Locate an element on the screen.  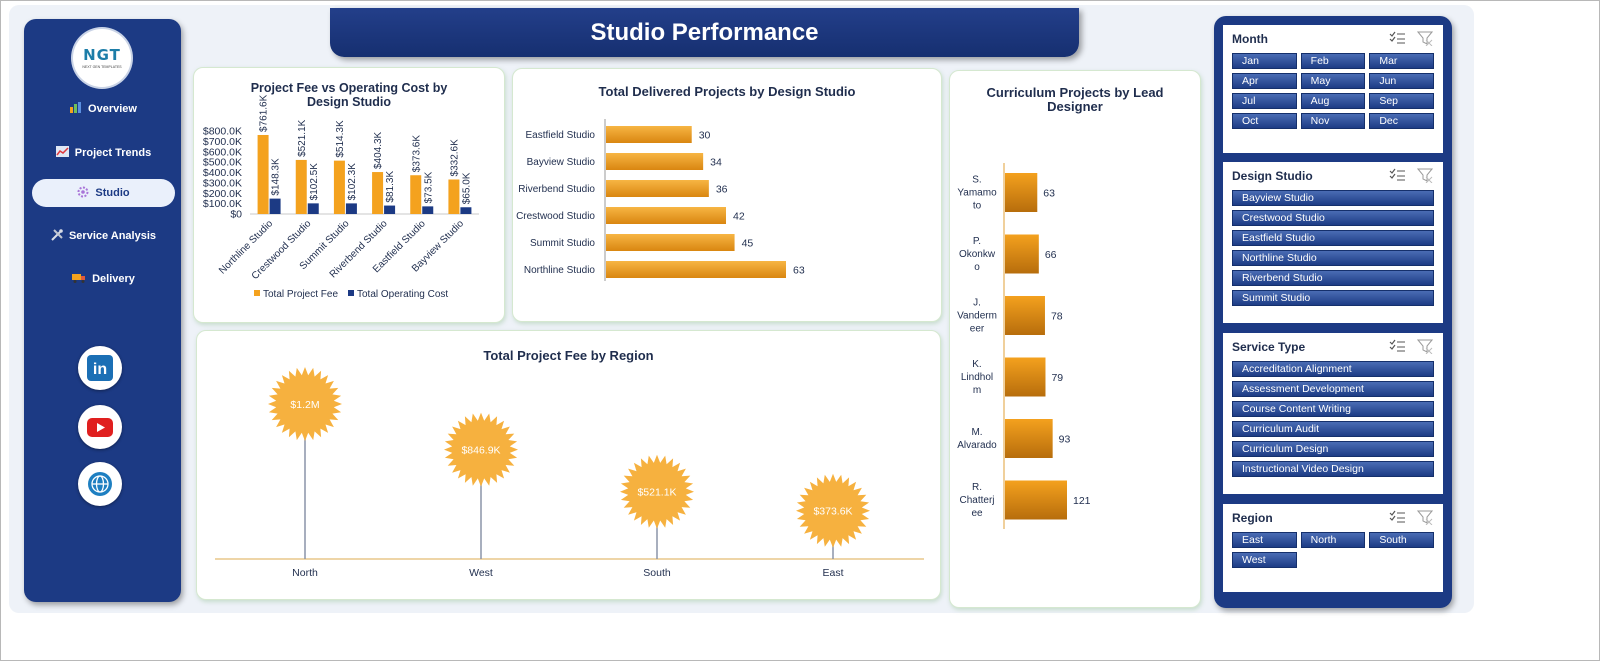
design-studio-option: Riverbend Studio is located at coordinates (1333, 278).